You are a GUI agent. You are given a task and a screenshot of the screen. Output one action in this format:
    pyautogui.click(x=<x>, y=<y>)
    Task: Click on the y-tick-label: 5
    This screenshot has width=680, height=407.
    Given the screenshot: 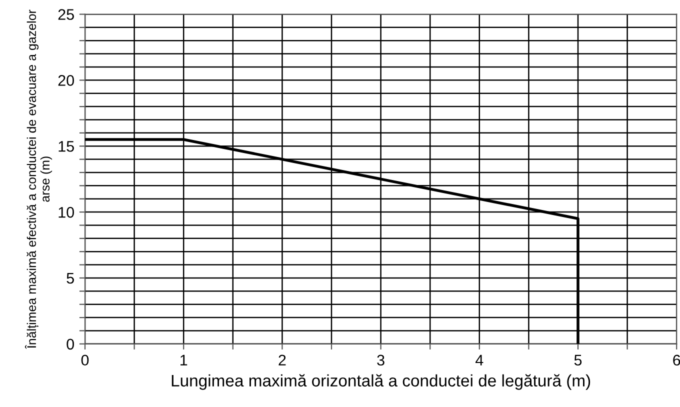 What is the action you would take?
    pyautogui.click(x=70, y=278)
    